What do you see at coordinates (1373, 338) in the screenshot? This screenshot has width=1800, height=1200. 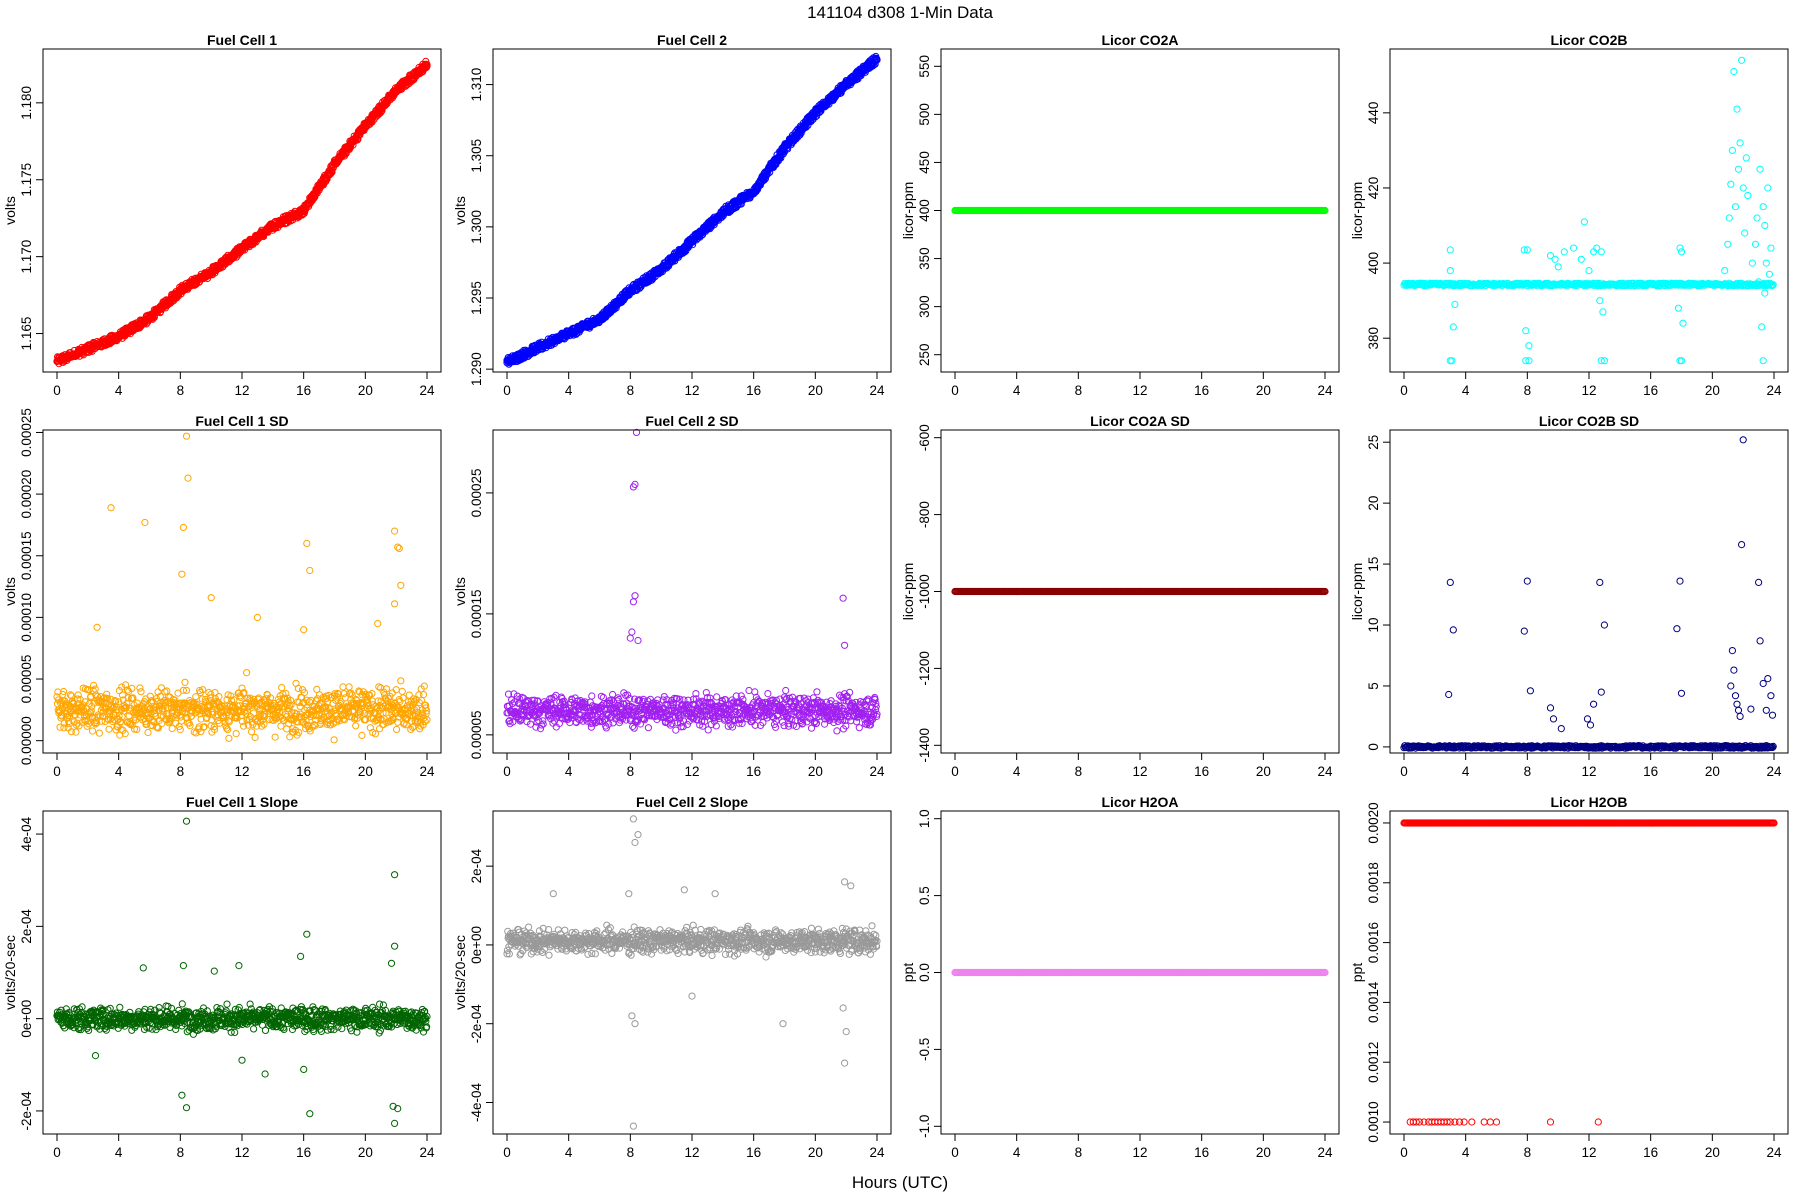 I see `y-tick-label: 380` at bounding box center [1373, 338].